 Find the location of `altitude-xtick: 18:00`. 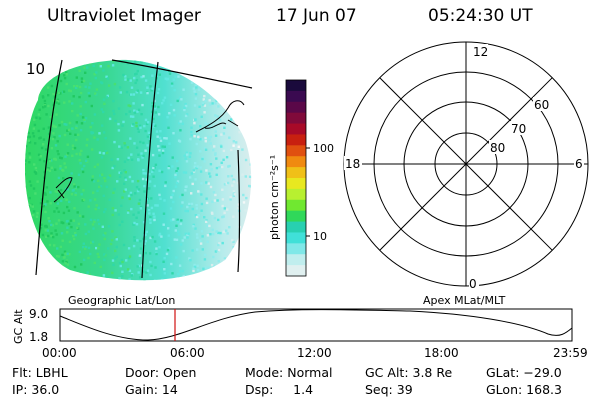

altitude-xtick: 18:00 is located at coordinates (441, 353).